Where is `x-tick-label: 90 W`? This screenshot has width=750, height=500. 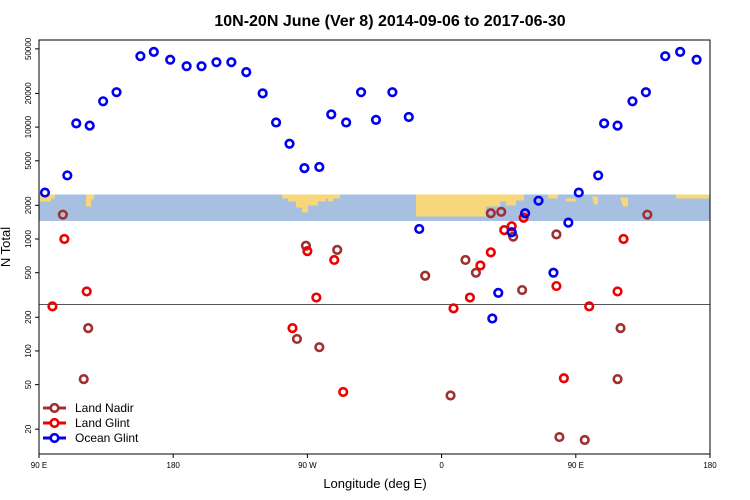 x-tick-label: 90 W is located at coordinates (307, 465).